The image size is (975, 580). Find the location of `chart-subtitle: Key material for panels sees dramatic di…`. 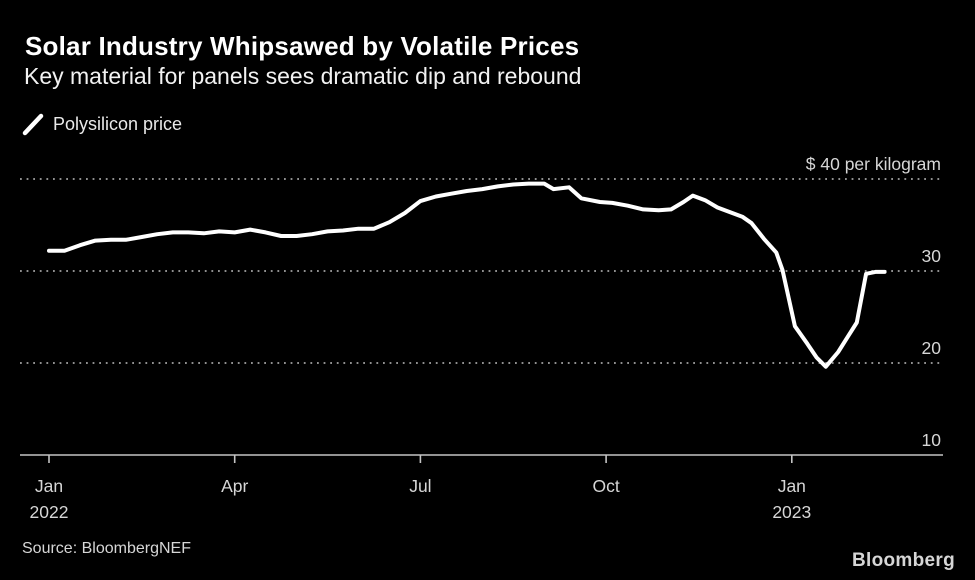

chart-subtitle: Key material for panels sees dramatic di… is located at coordinates (303, 76).